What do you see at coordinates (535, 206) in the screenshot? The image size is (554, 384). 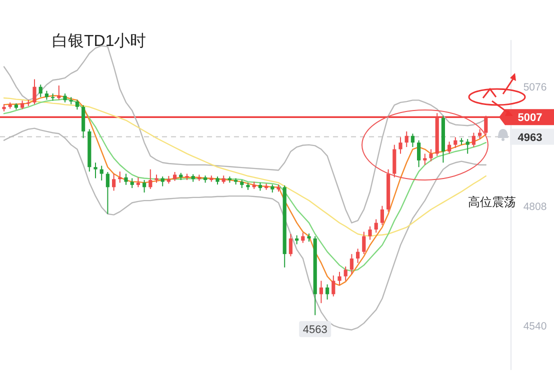 I see `y-tick-label: 4808` at bounding box center [535, 206].